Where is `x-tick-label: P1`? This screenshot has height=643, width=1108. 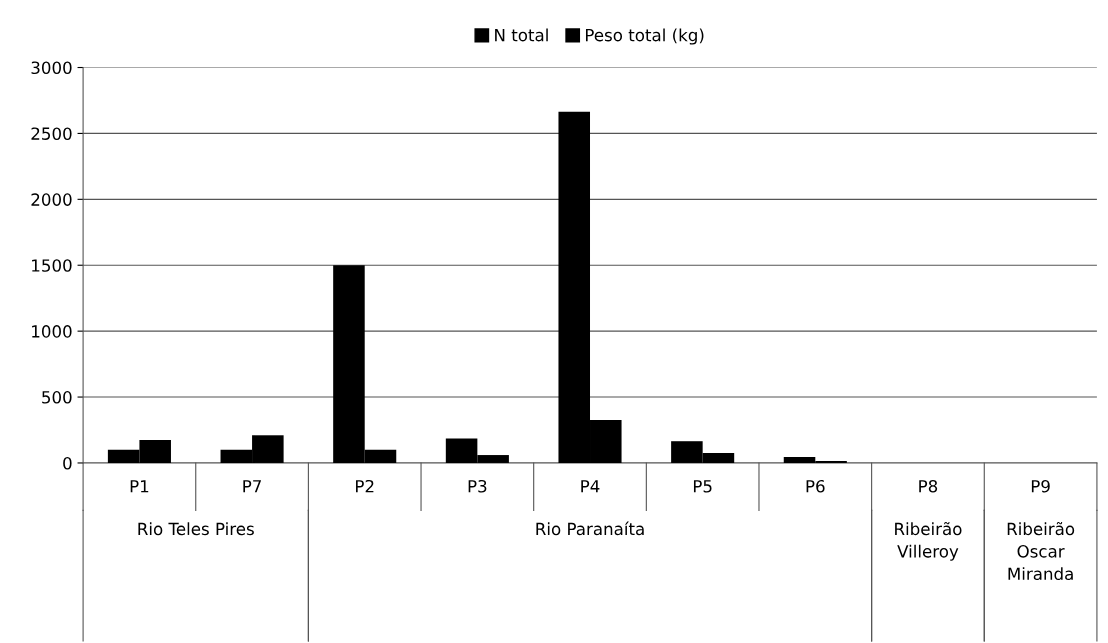 x-tick-label: P1 is located at coordinates (139, 486).